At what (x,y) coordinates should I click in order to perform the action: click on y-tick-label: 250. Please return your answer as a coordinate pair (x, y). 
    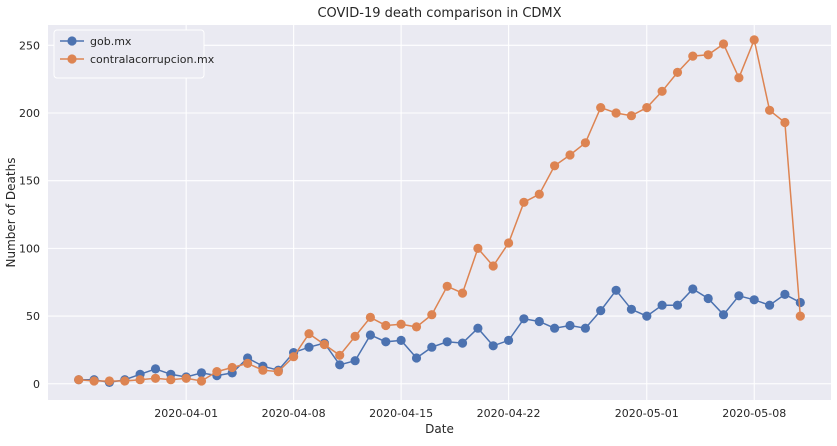
    Looking at the image, I should click on (29, 45).